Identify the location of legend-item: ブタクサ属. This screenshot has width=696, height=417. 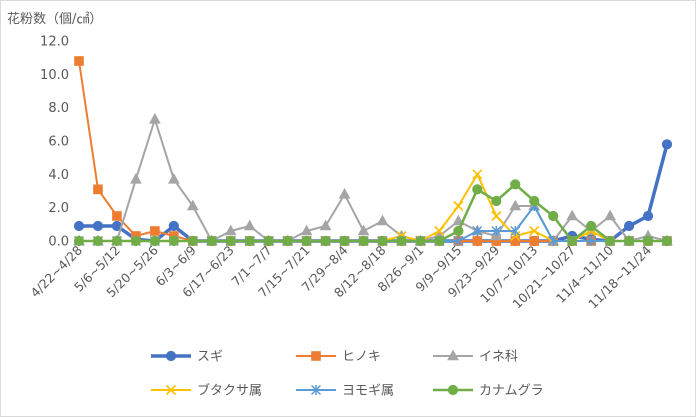
(206, 391).